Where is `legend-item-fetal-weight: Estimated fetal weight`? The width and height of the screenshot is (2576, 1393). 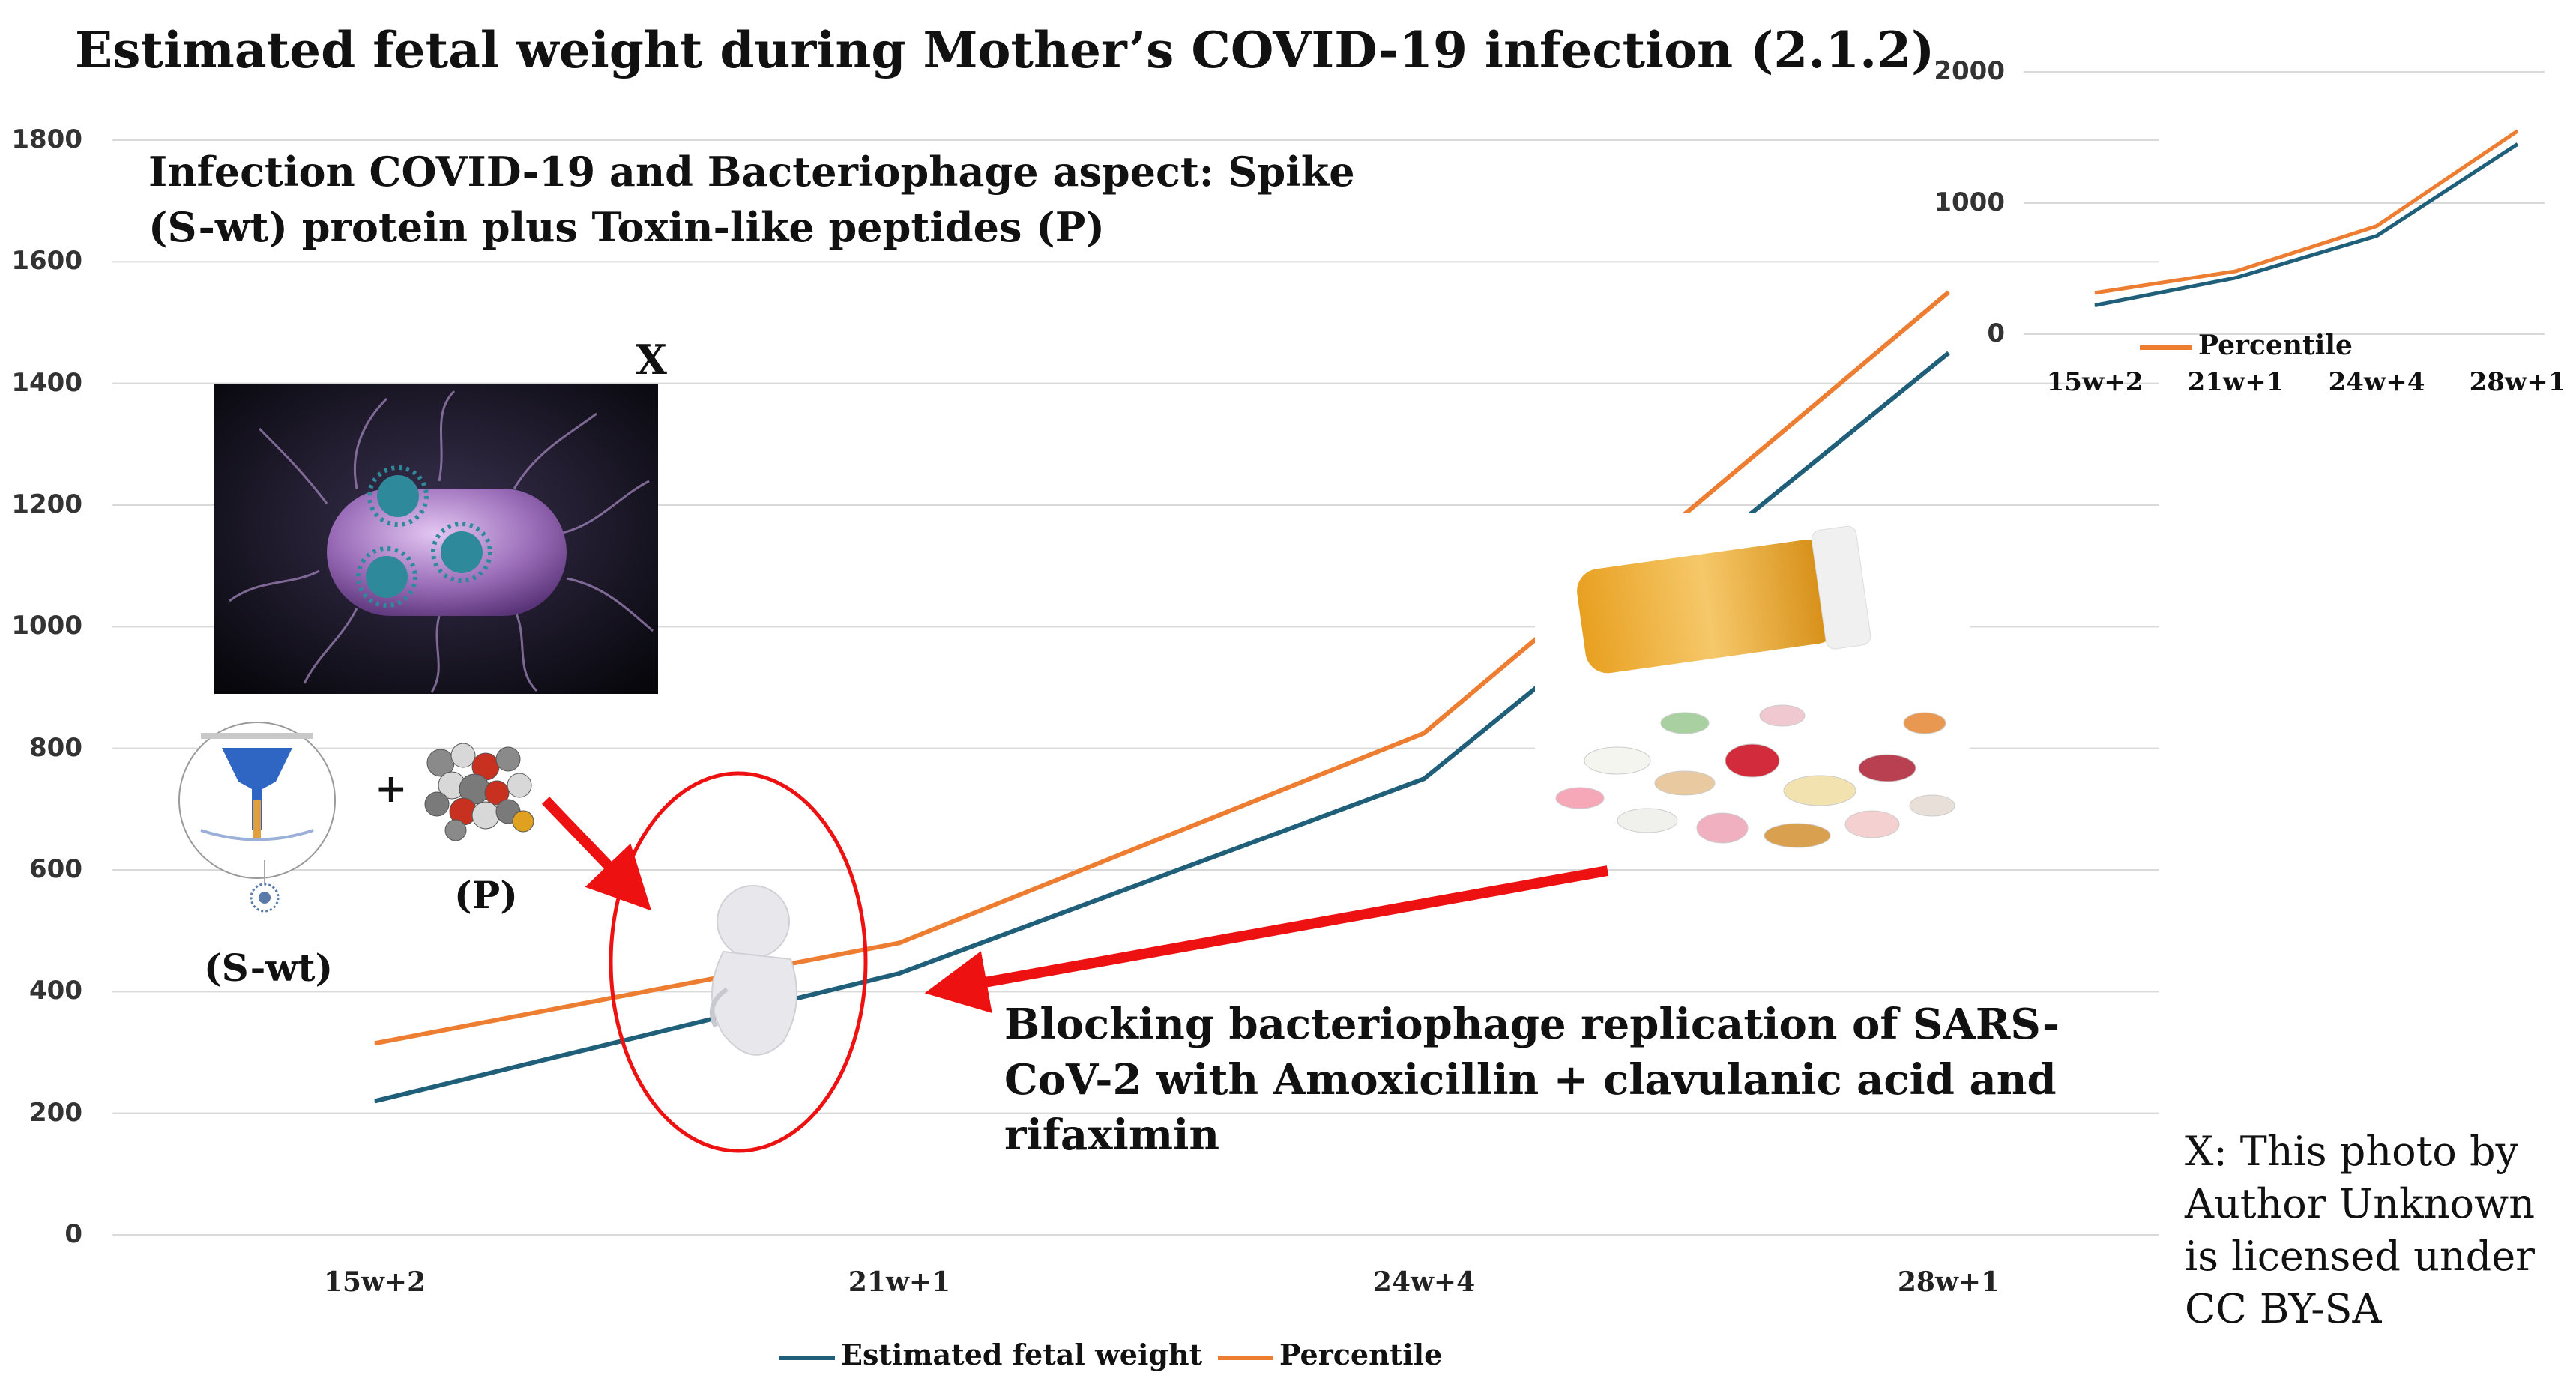 legend-item-fetal-weight: Estimated fetal weight is located at coordinates (991, 1354).